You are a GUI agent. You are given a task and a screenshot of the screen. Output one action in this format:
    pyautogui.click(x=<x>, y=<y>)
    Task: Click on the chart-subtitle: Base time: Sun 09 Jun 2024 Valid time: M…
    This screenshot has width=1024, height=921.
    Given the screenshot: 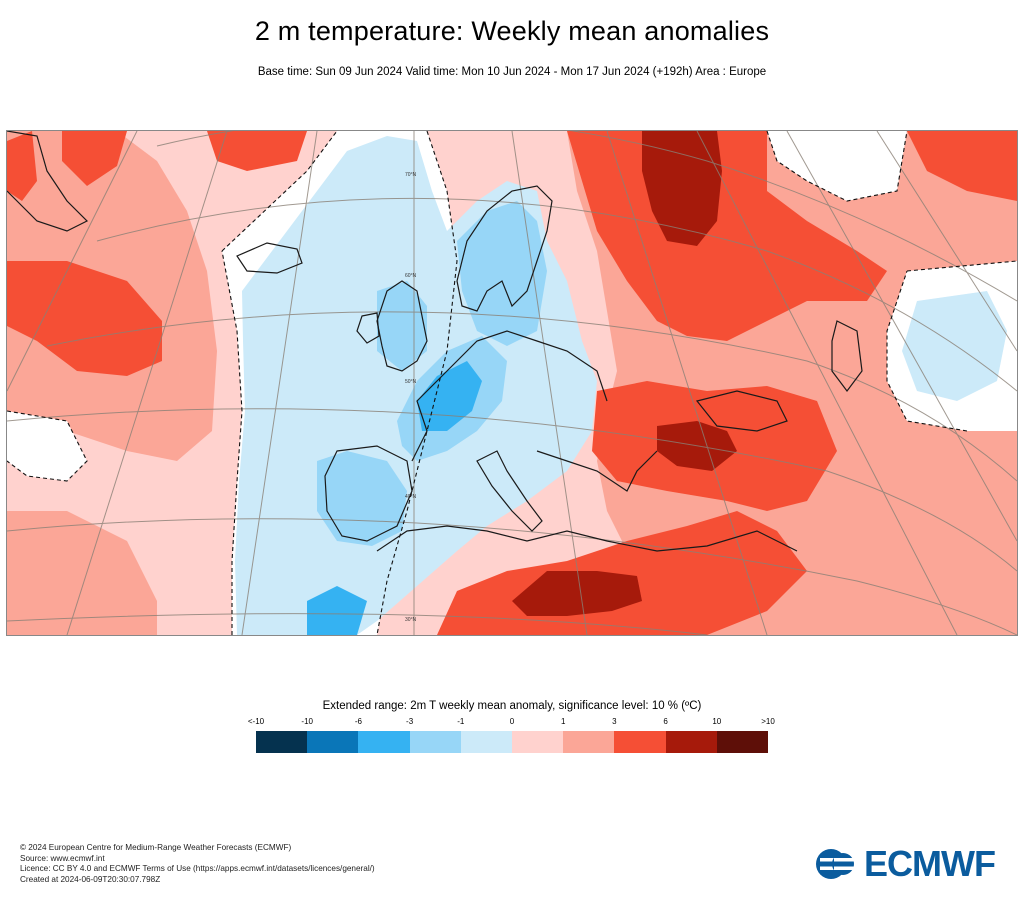 What is the action you would take?
    pyautogui.click(x=512, y=72)
    